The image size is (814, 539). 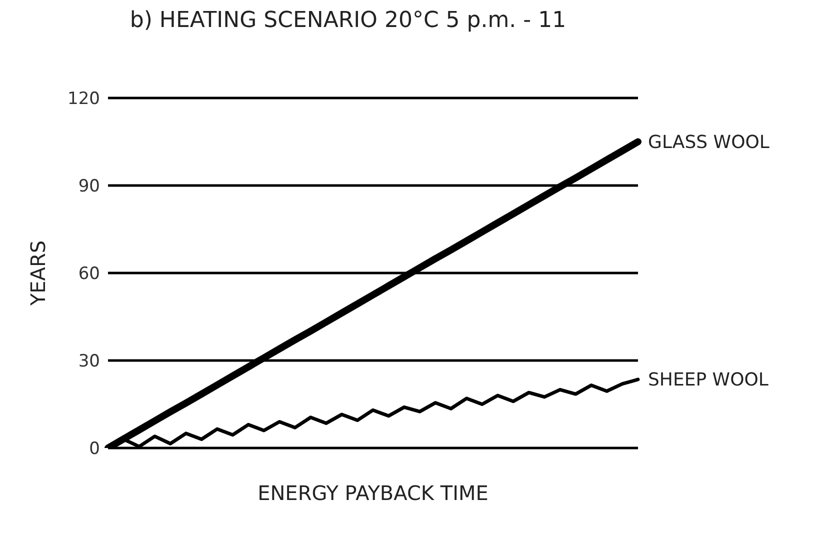 I want to click on series-label: GLASS WOOL, so click(x=709, y=142).